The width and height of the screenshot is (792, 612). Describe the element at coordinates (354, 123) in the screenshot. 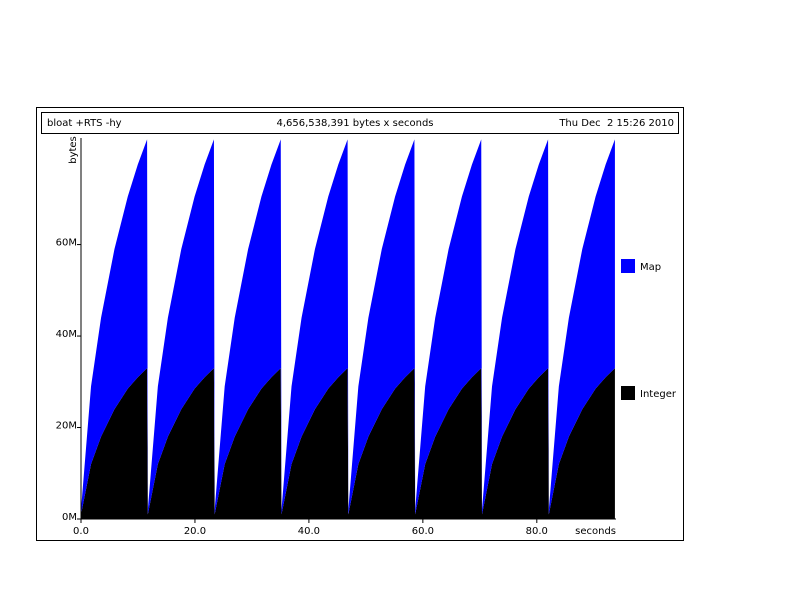

I see `total: 4,656,538,391 bytes x seconds` at that location.